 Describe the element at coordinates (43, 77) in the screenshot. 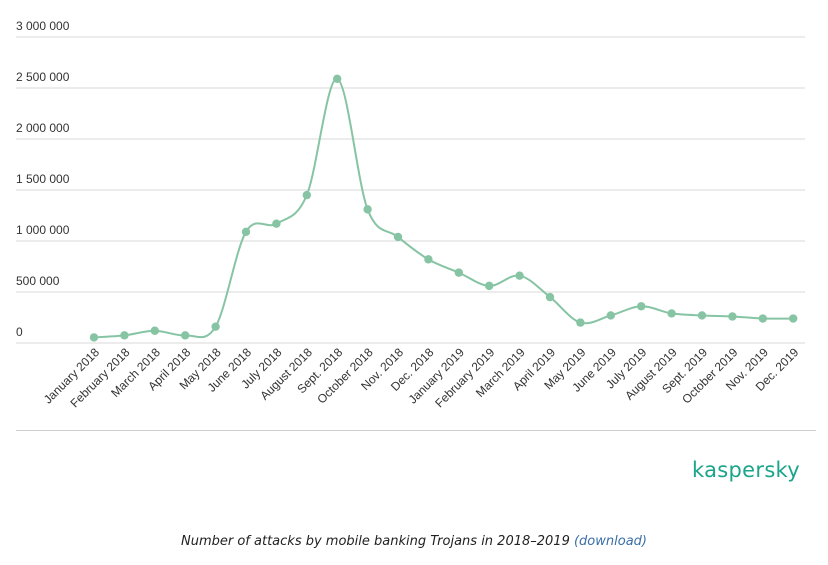

I see `y-tick-label: 2 500 000` at that location.